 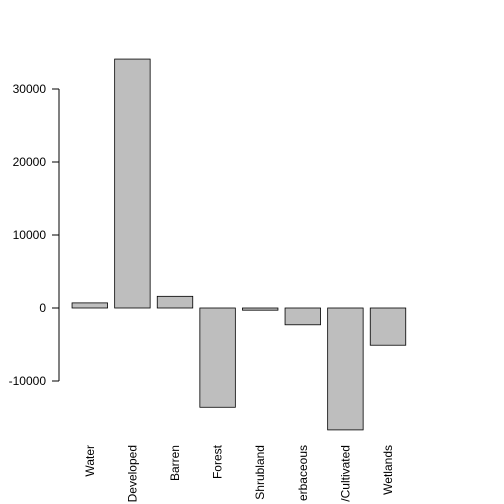 What do you see at coordinates (388, 470) in the screenshot?
I see `x-tick-label: Wetlands` at bounding box center [388, 470].